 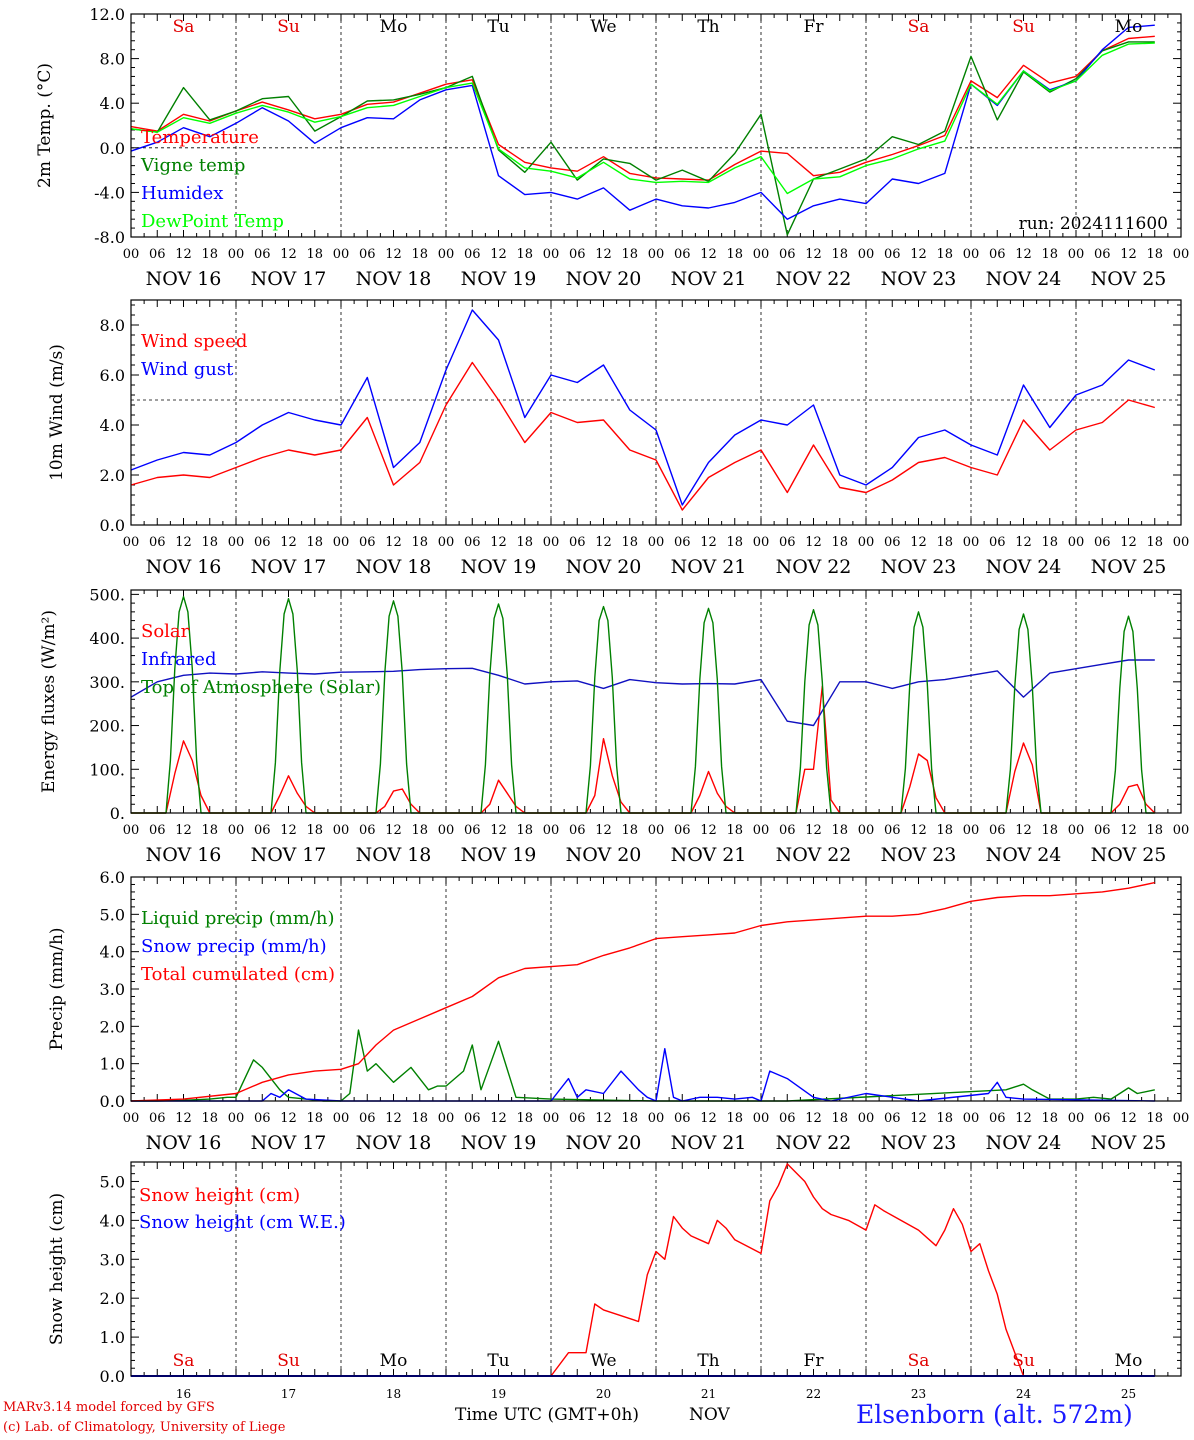 I want to click on y-tick-label: -8.0, so click(x=109, y=237).